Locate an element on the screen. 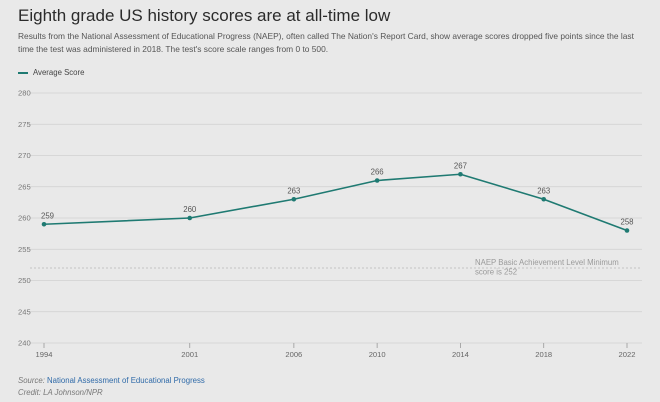  y-tick-label: 275 is located at coordinates (24, 124).